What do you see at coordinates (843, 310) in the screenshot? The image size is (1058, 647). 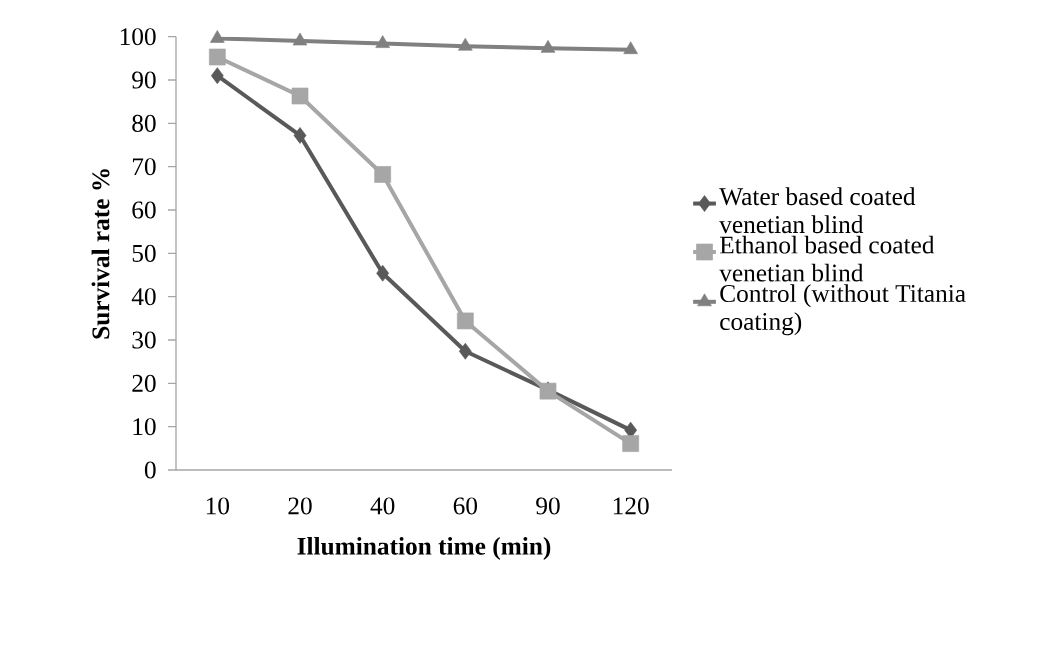 I see `legend-label: Control (without Titania coating)` at bounding box center [843, 310].